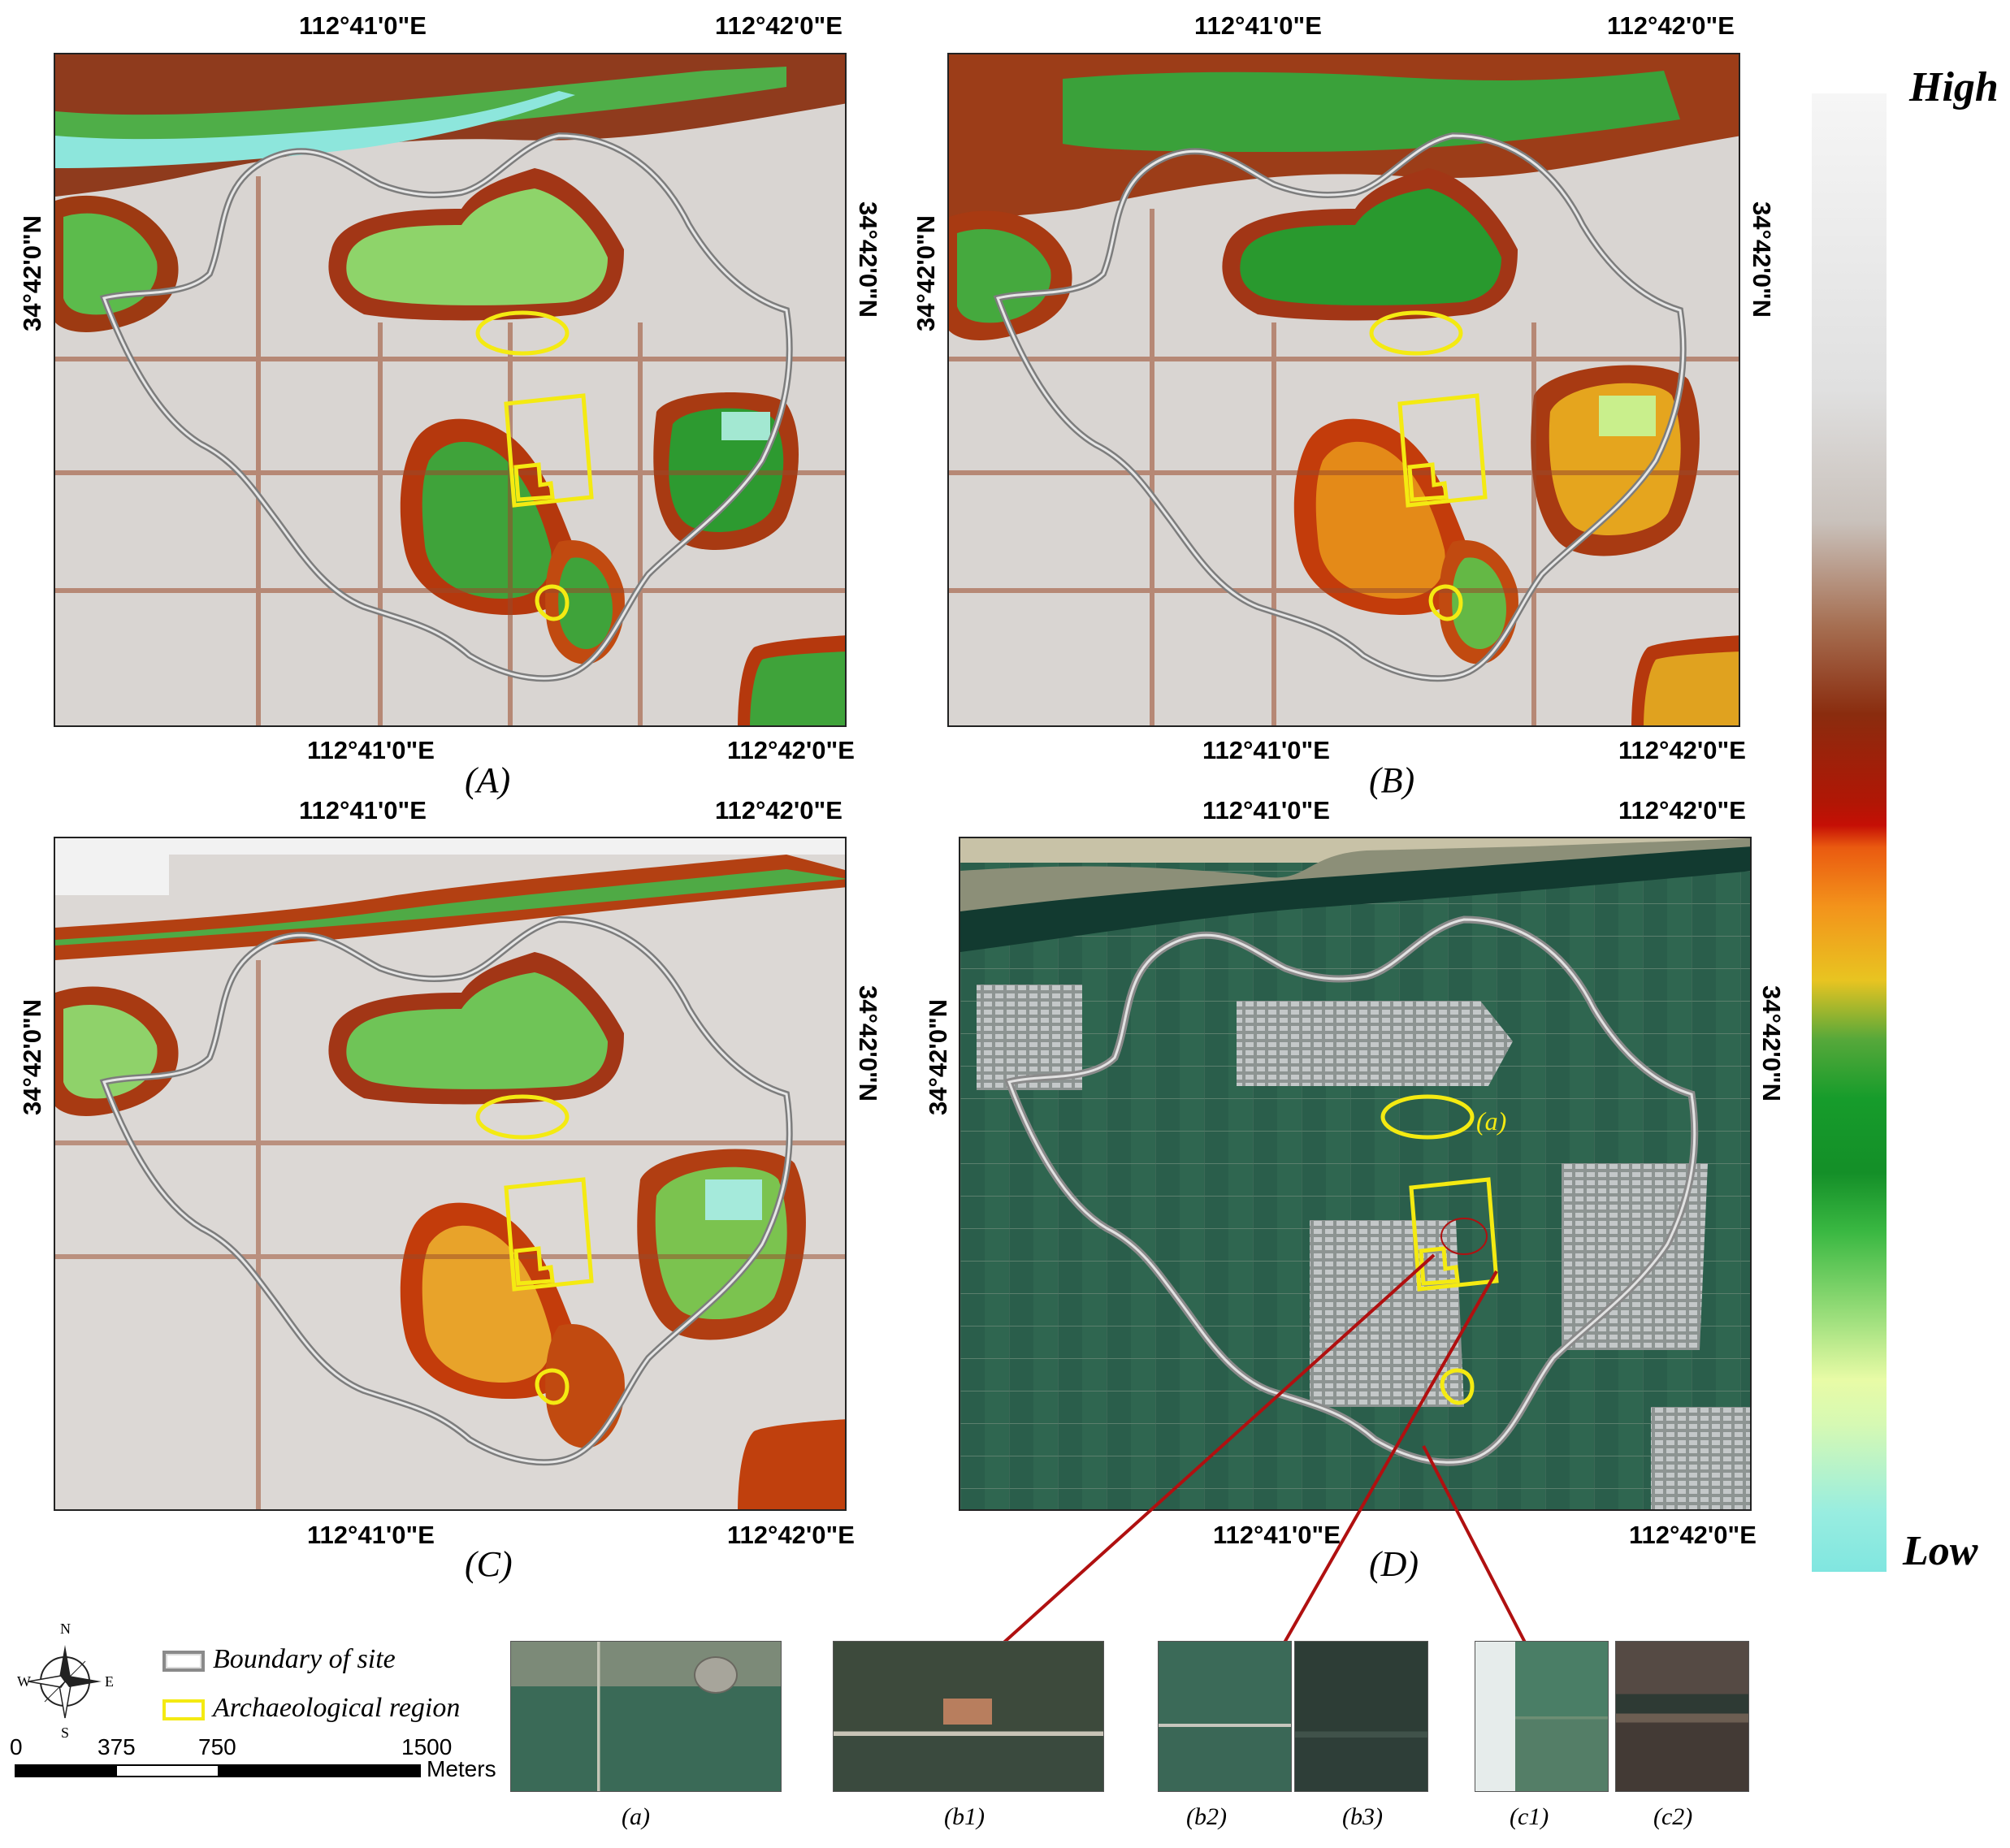 This screenshot has width=2010, height=1848. I want to click on map-panel-c, so click(451, 1174).